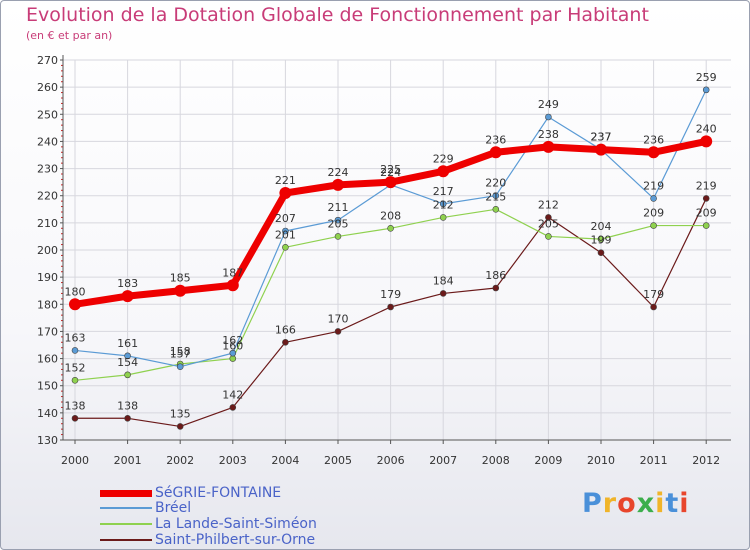 This screenshot has height=550, width=750. I want to click on x-tick-label: 2006, so click(391, 460).